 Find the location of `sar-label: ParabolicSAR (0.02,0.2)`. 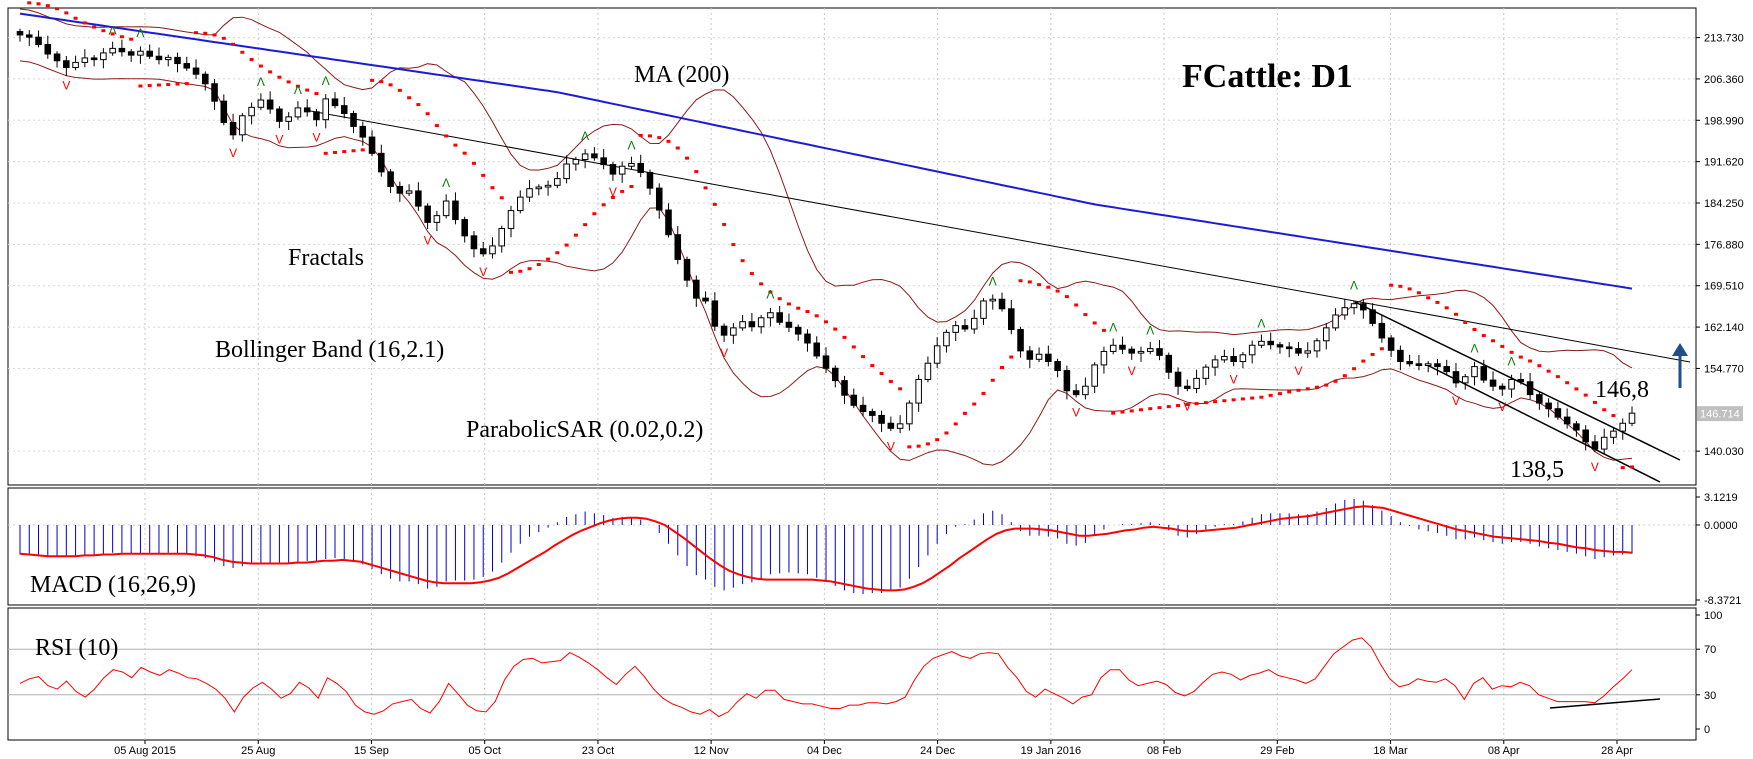

sar-label: ParabolicSAR (0.02,0.2) is located at coordinates (584, 430).